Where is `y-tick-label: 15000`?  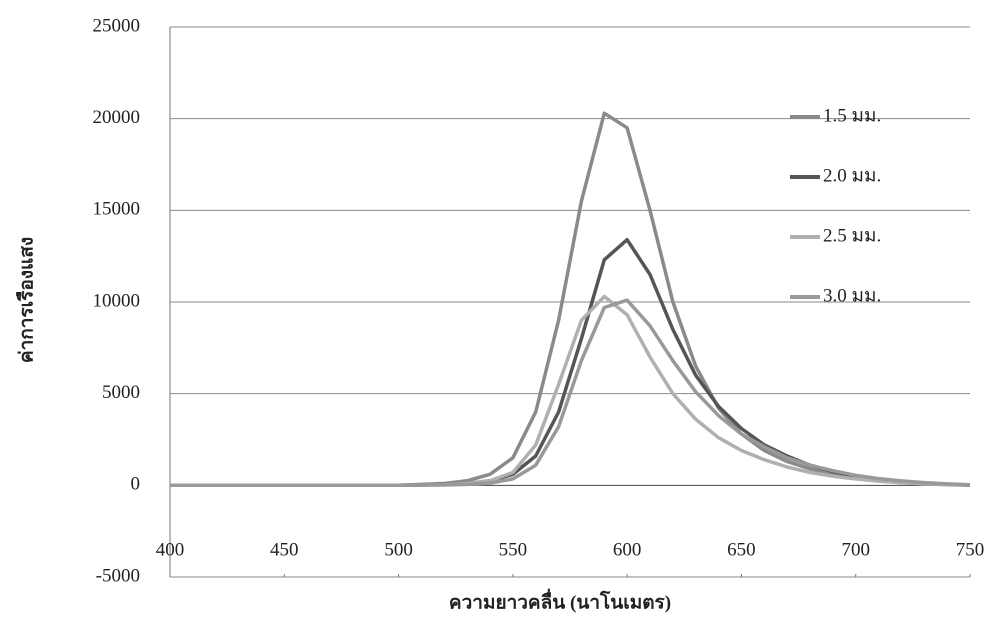 y-tick-label: 15000 is located at coordinates (117, 209).